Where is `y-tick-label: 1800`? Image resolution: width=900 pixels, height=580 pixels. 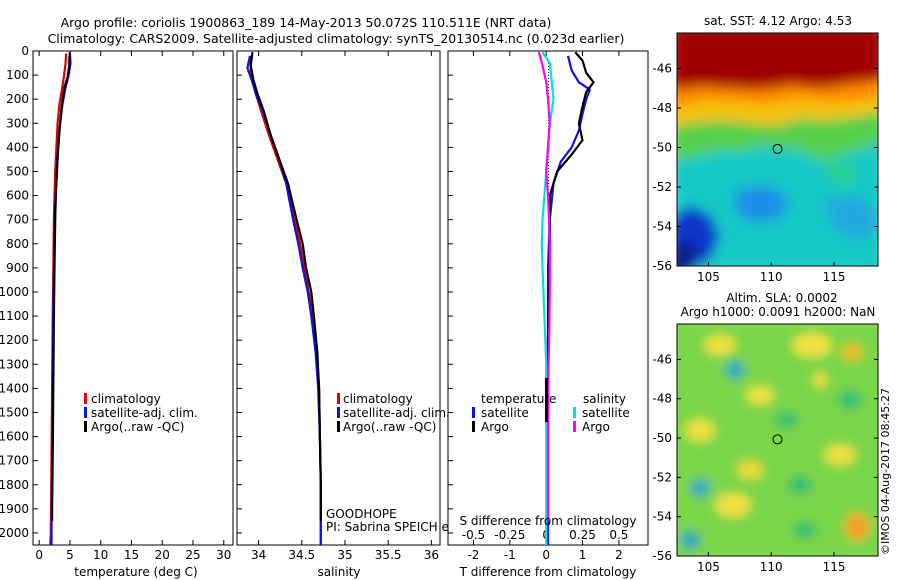 y-tick-label: 1800 is located at coordinates (14, 485).